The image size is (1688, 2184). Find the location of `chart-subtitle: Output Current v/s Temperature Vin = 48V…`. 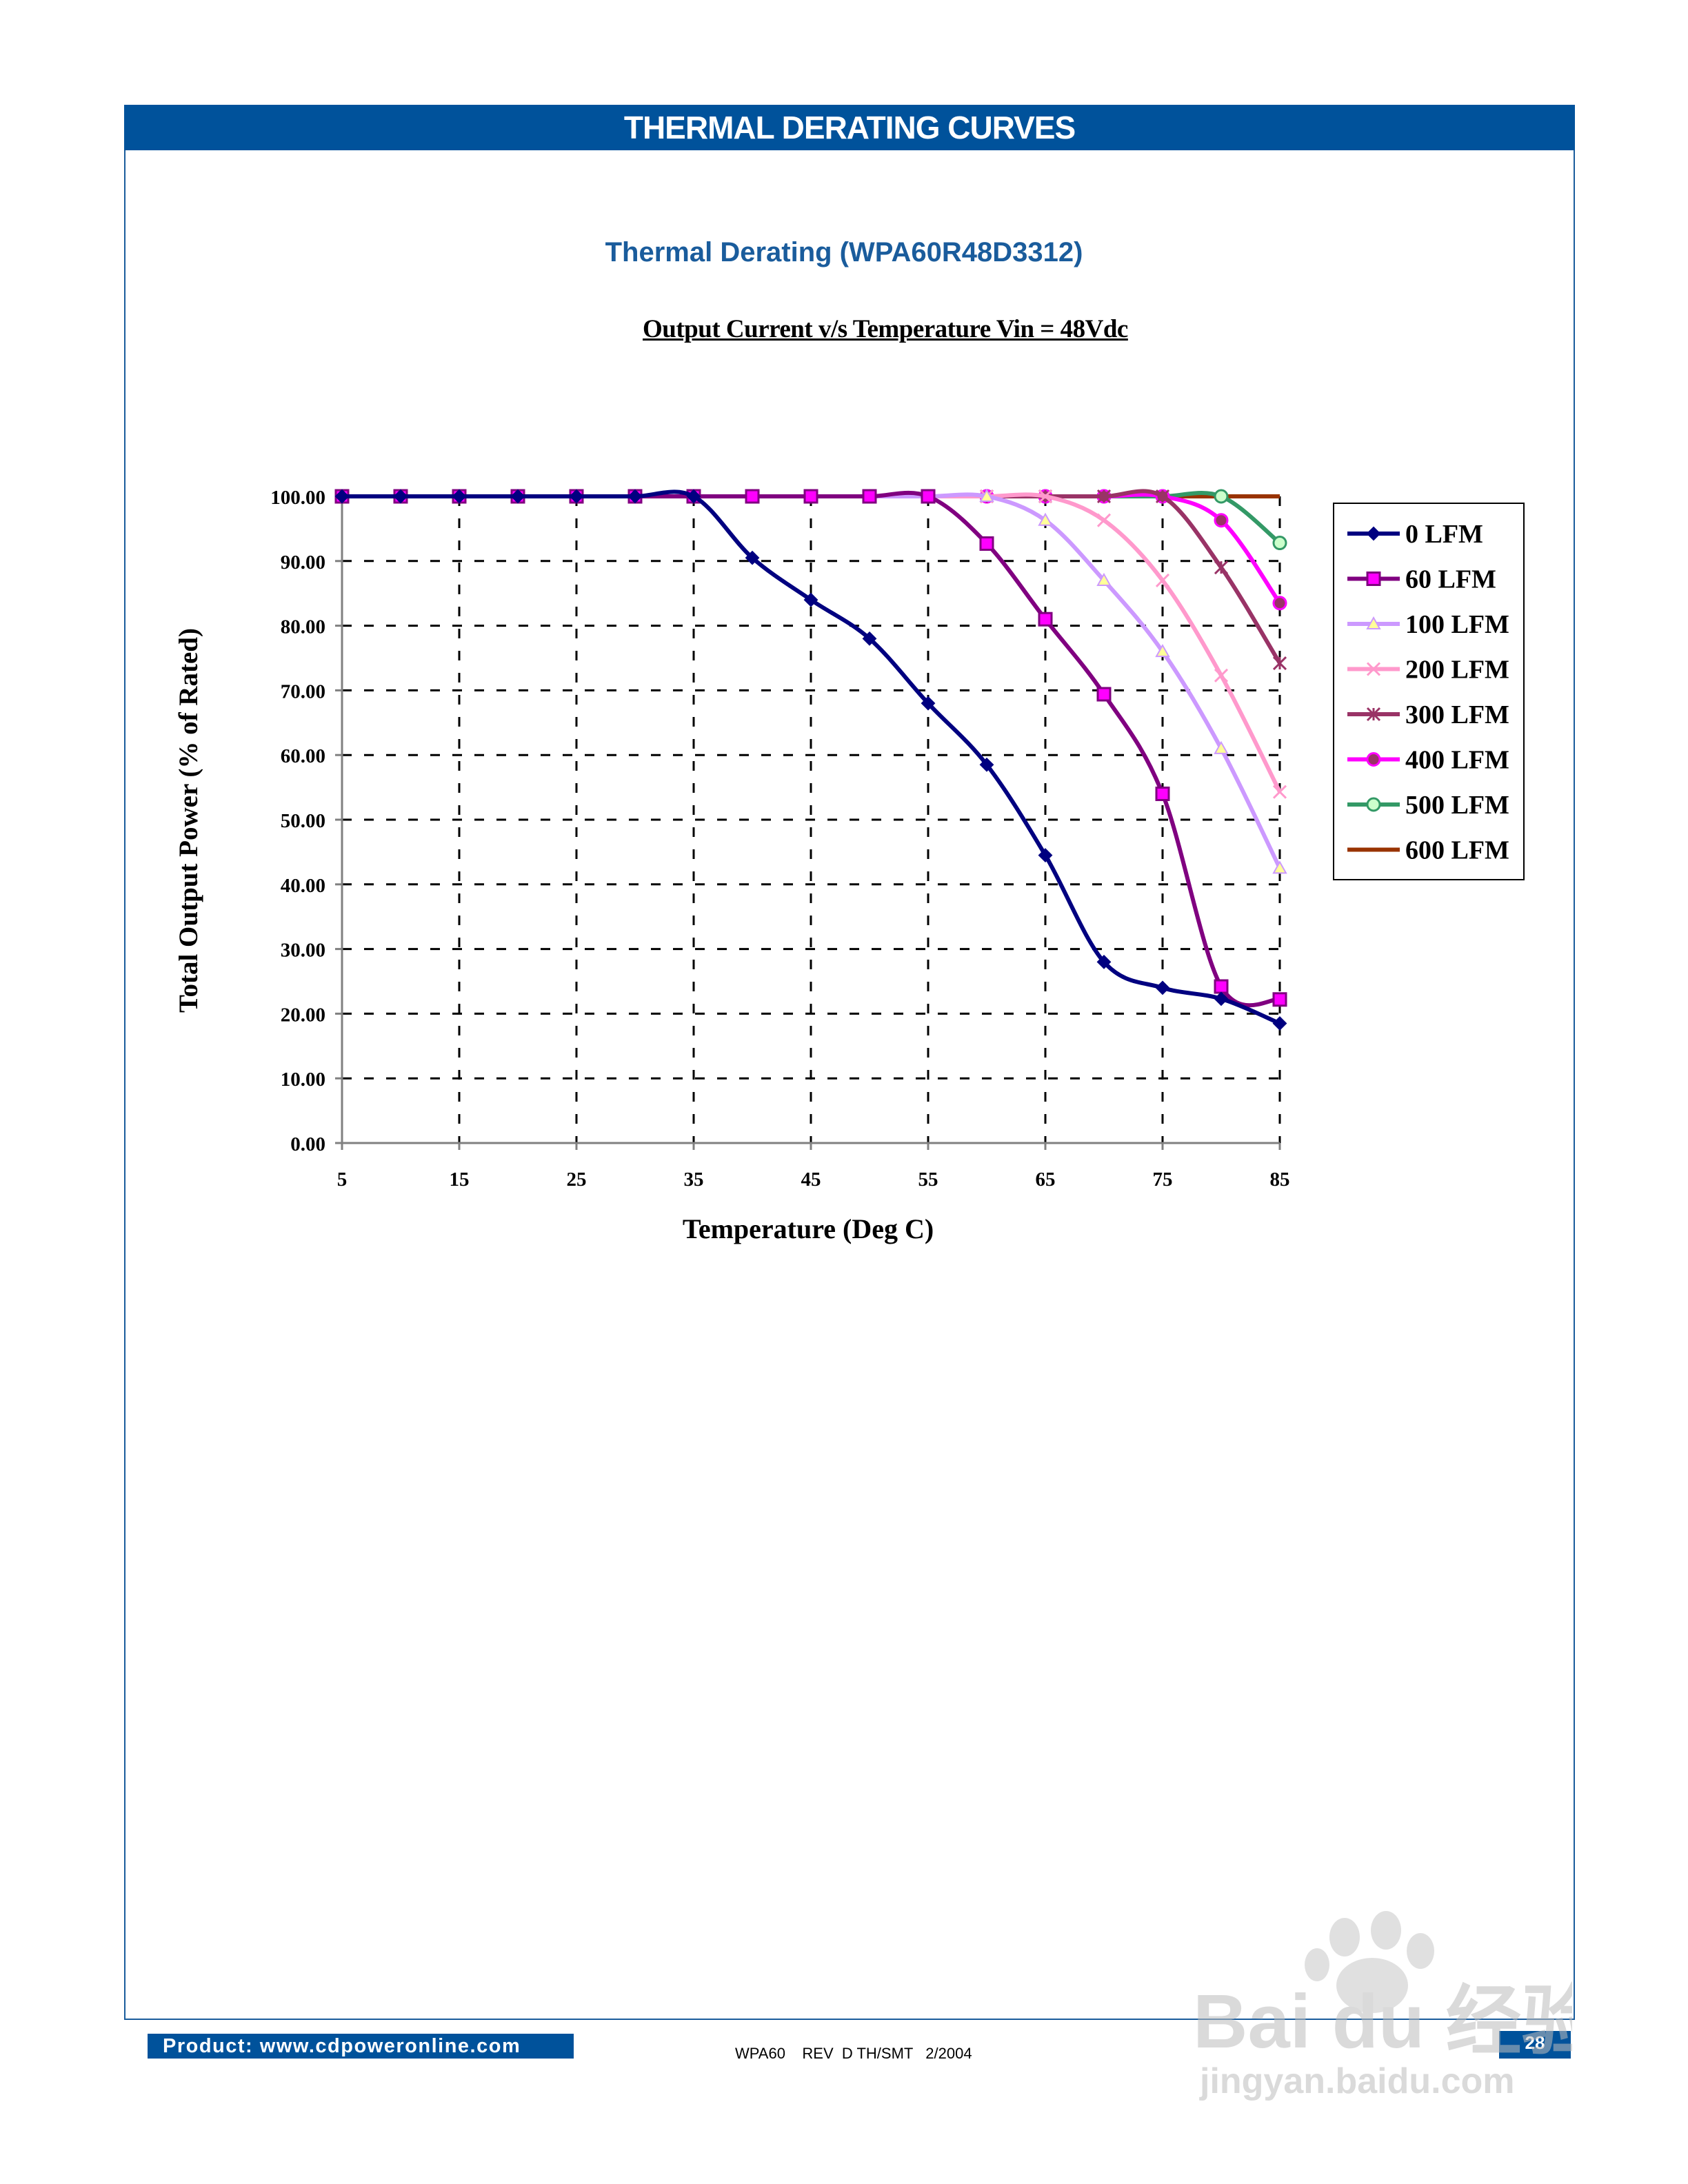

chart-subtitle: Output Current v/s Temperature Vin = 48V… is located at coordinates (885, 329).